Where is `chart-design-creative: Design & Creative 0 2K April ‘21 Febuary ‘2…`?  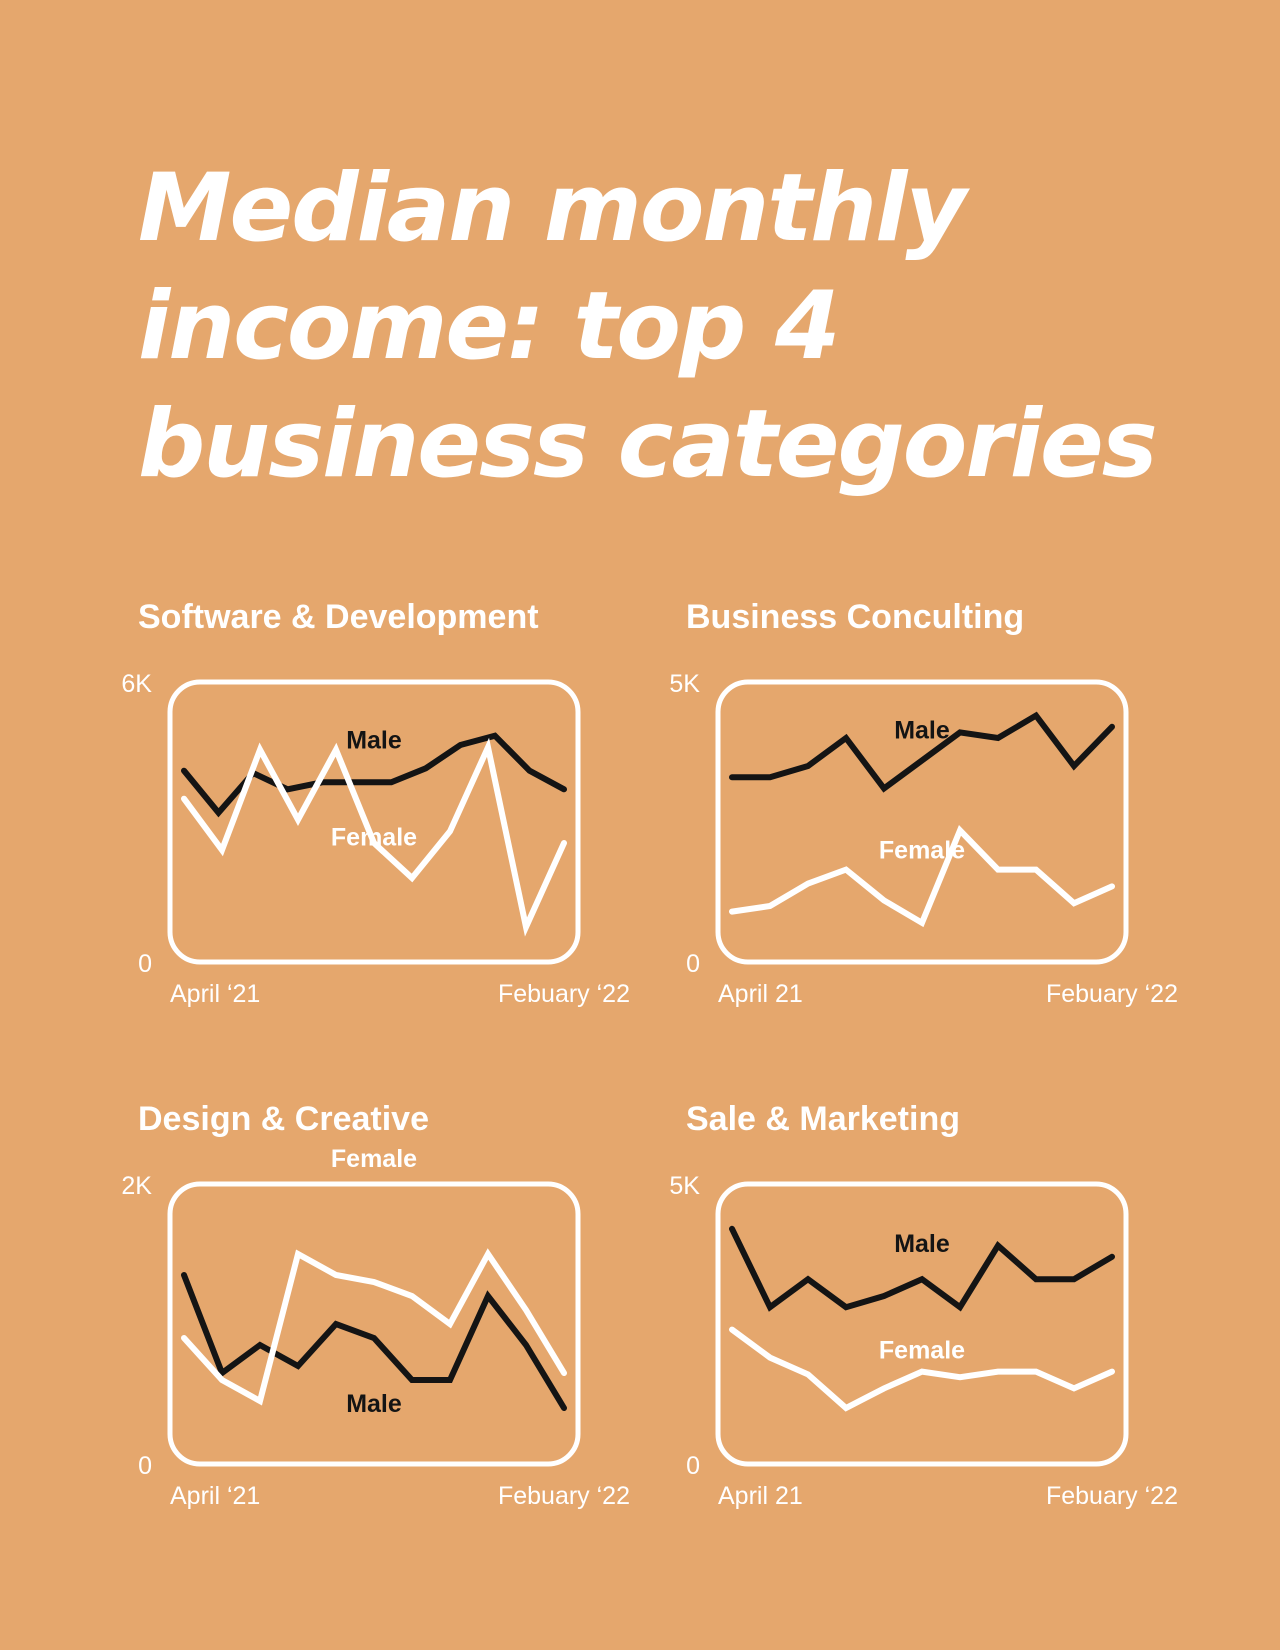
chart-design-creative: Design & Creative 0 2K April ‘21 Febuary ‘2… is located at coordinates (409, 1310).